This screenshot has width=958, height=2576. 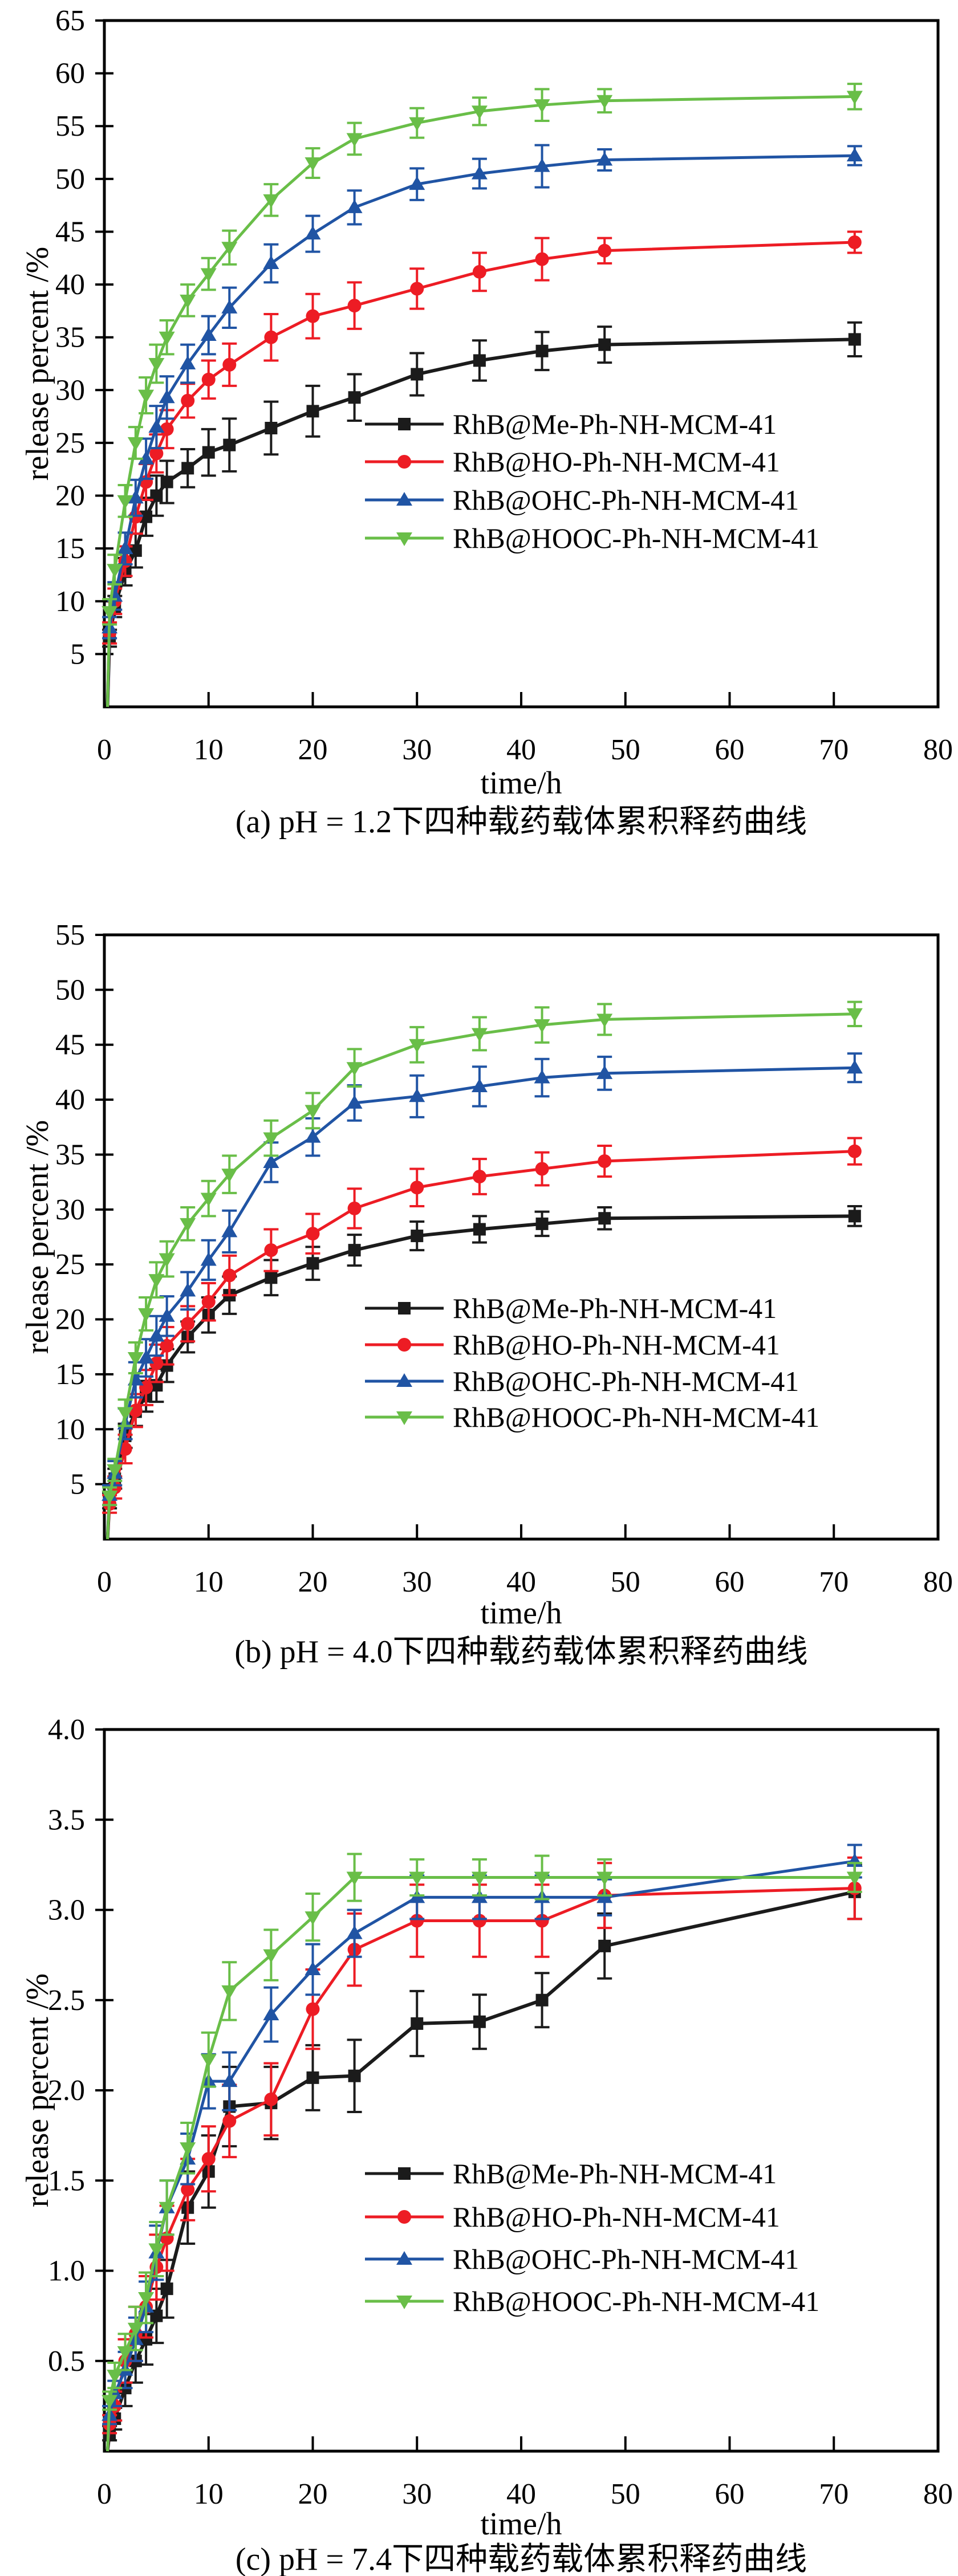 I want to click on caption-b: (b) pH = 4.0下四种载药载体累积释药曲线, so click(x=520, y=1652).